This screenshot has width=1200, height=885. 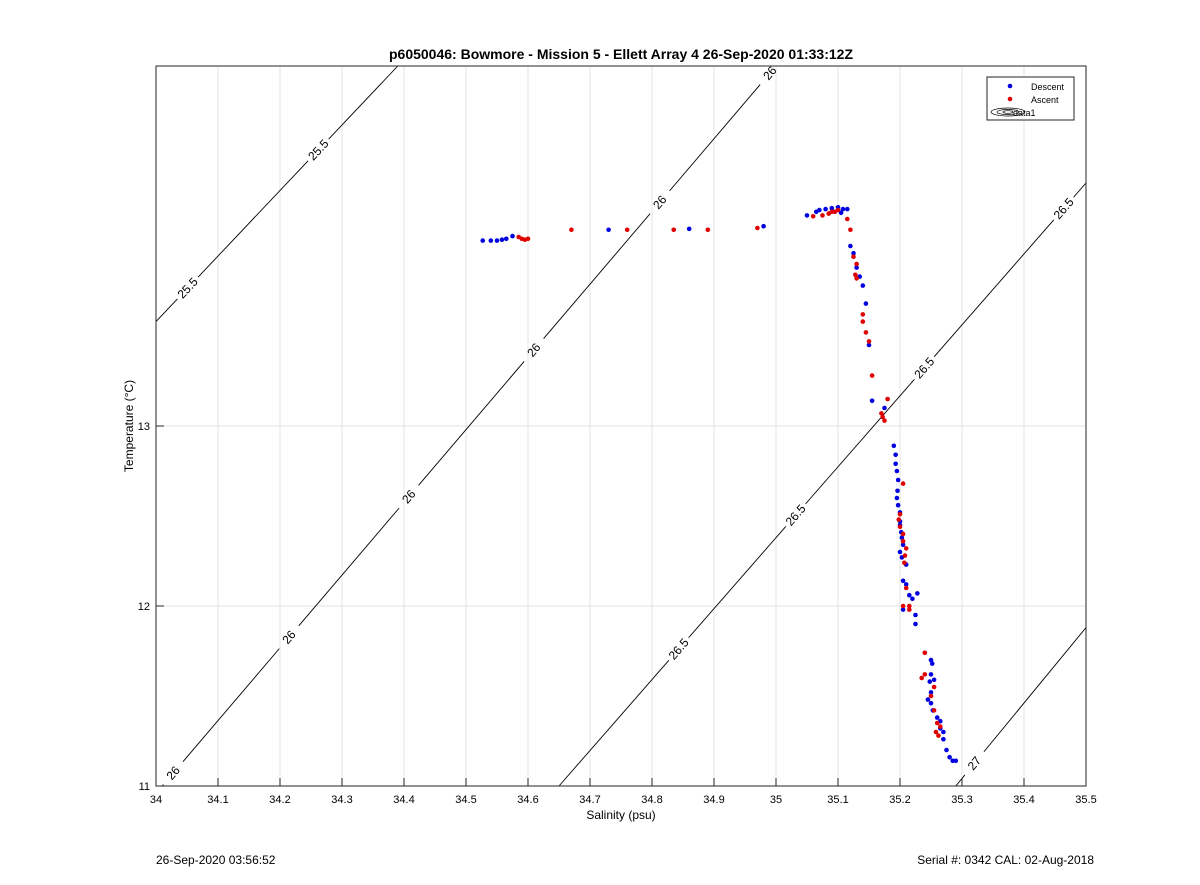 I want to click on x-tick-label: 34.2, so click(x=279, y=800).